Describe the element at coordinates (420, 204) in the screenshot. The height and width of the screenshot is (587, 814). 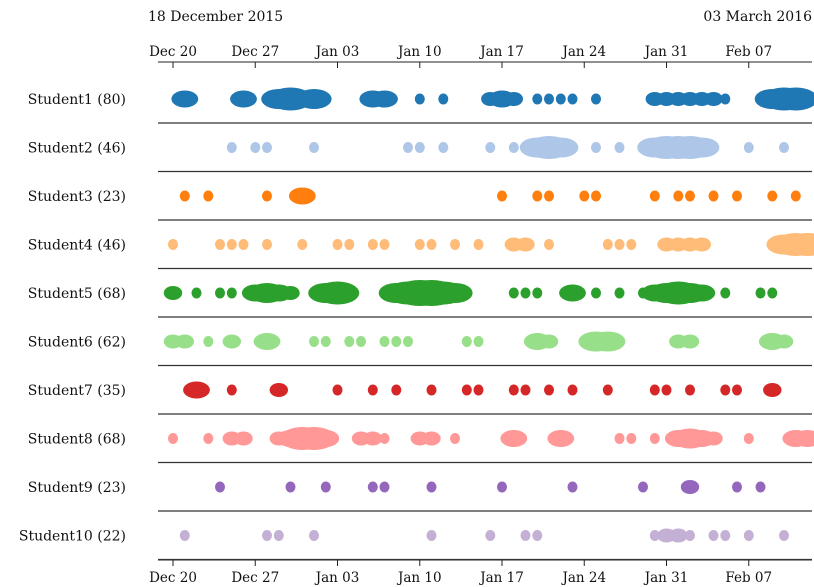
I see `student-row: Student3 (23)` at that location.